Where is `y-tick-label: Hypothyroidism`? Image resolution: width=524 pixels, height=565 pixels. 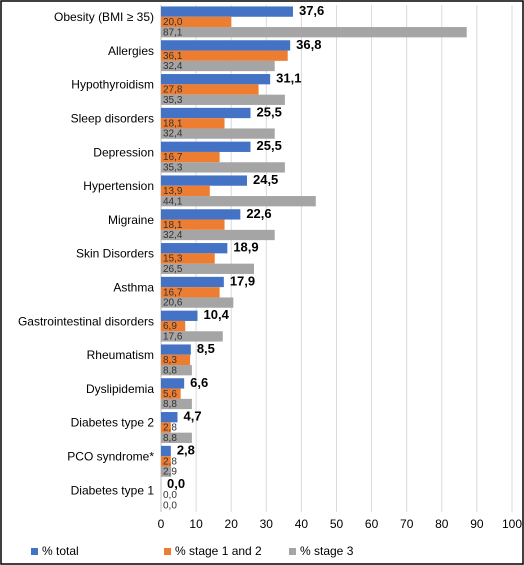 y-tick-label: Hypothyroidism is located at coordinates (112, 85).